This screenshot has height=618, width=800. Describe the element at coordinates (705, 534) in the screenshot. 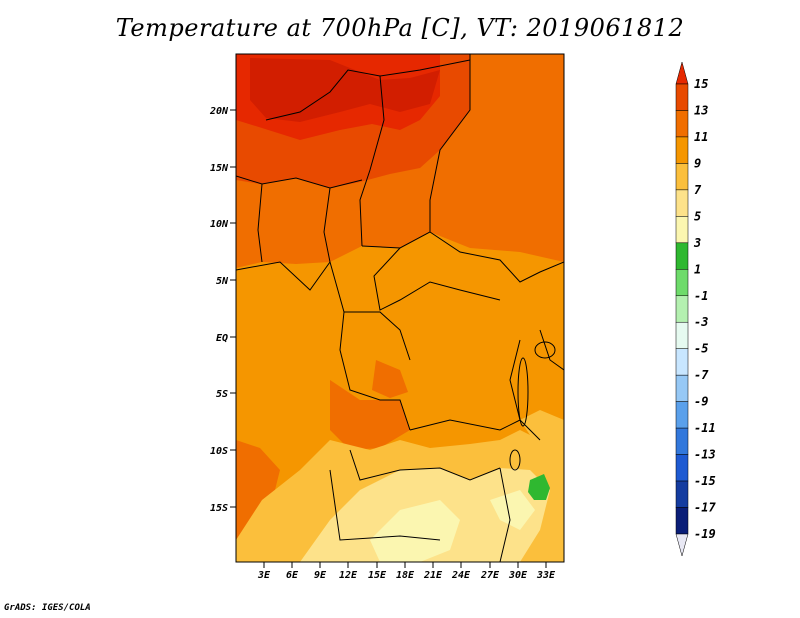

I see `colorbar-label: -19` at that location.